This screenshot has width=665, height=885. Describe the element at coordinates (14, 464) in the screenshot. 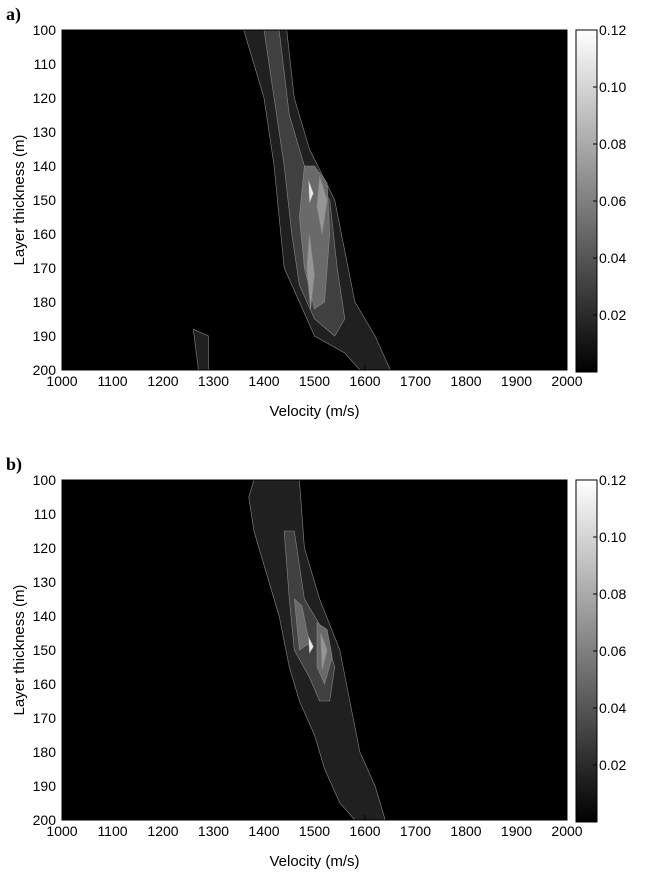

I see `panel-label: b)` at that location.